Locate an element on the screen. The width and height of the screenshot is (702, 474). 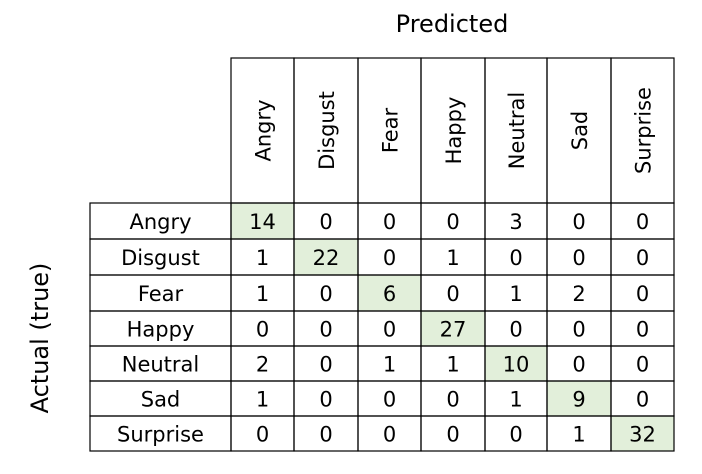
cell-value: 14 is located at coordinates (262, 222).